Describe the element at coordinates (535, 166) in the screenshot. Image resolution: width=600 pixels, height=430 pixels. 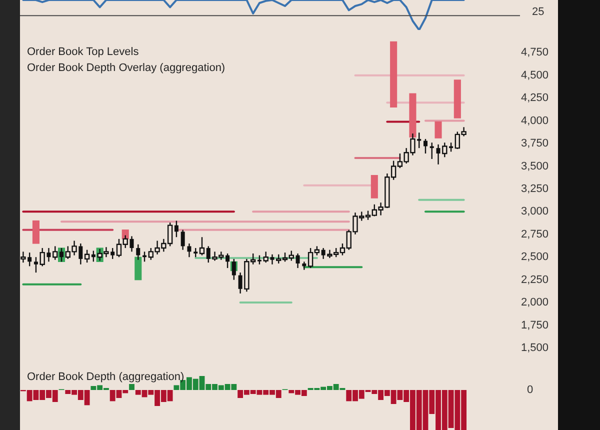
I see `y-tick-label: 3,500` at that location.